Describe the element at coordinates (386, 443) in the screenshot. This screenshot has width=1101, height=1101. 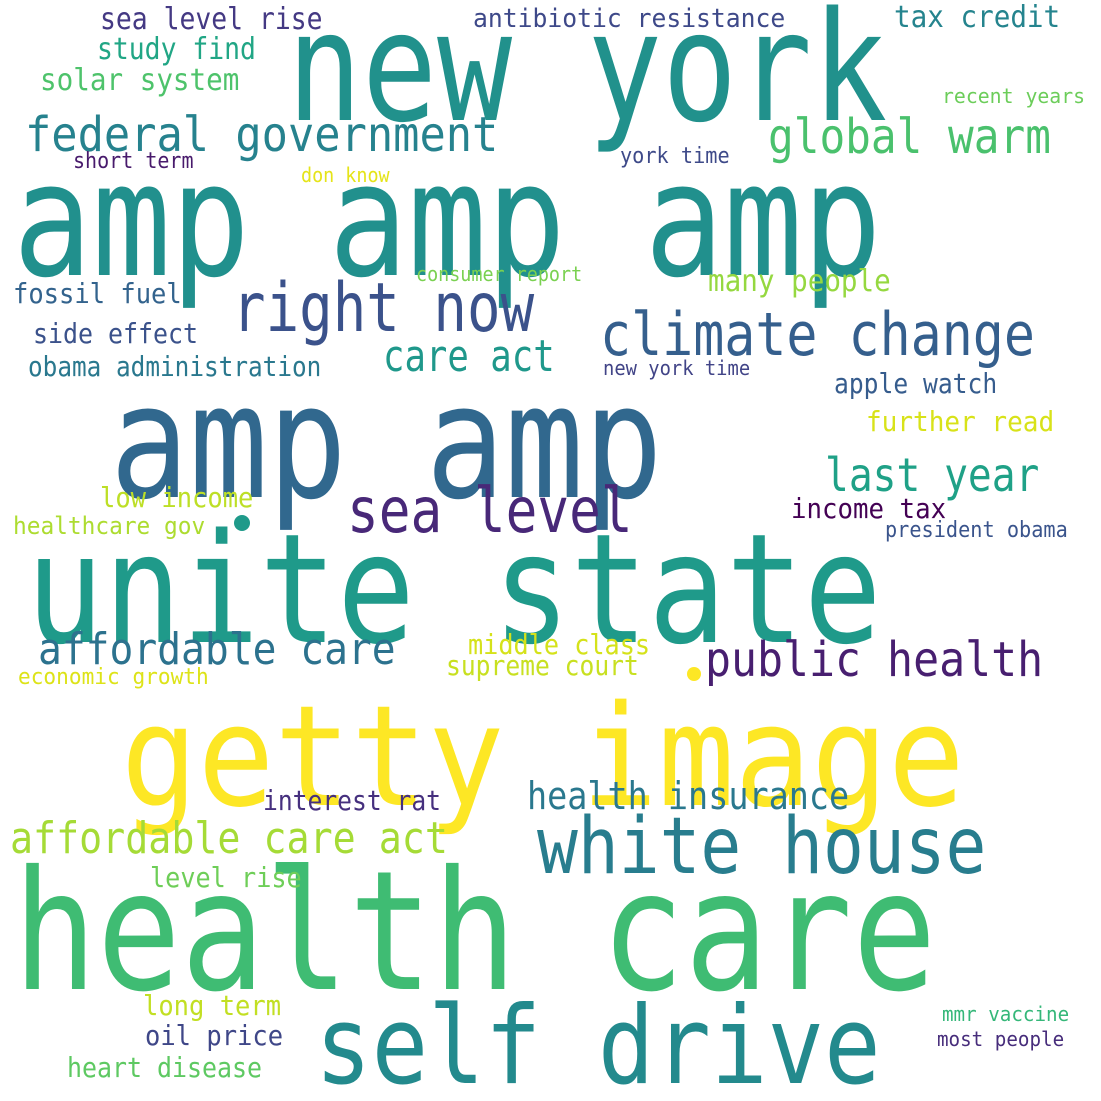
I see `word-amp-amp: amp amp` at that location.